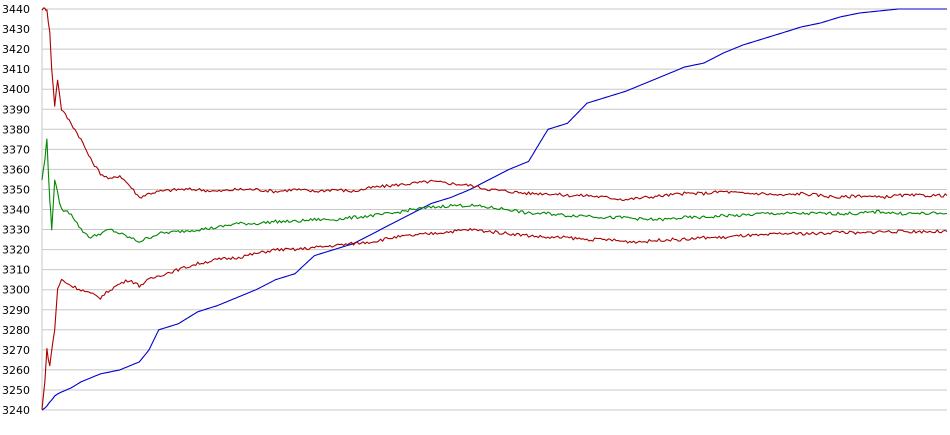  I want to click on y-tick-label: 3360, so click(16, 169).